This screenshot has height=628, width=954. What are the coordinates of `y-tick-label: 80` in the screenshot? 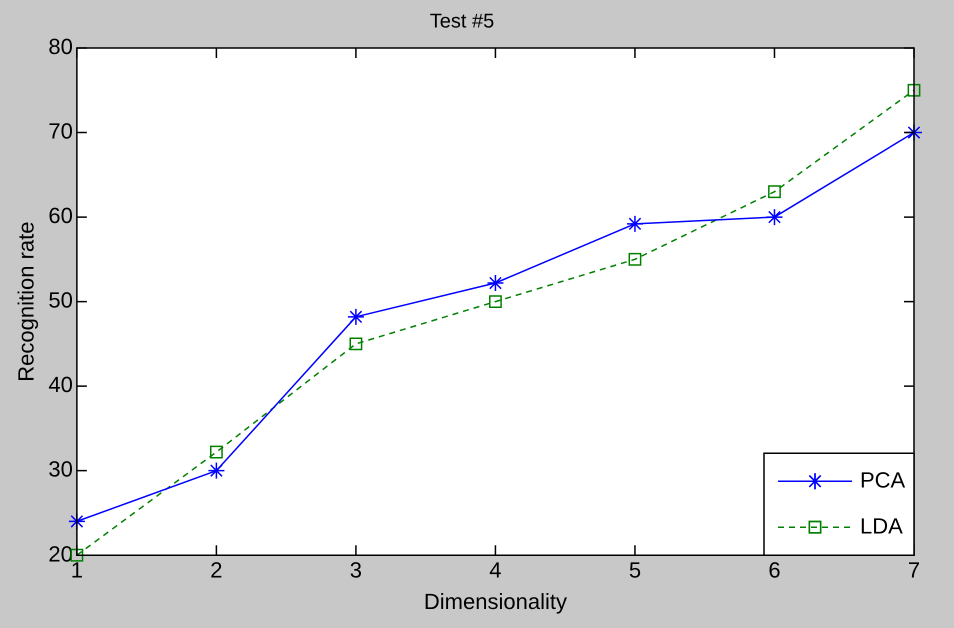 It's located at (60, 47).